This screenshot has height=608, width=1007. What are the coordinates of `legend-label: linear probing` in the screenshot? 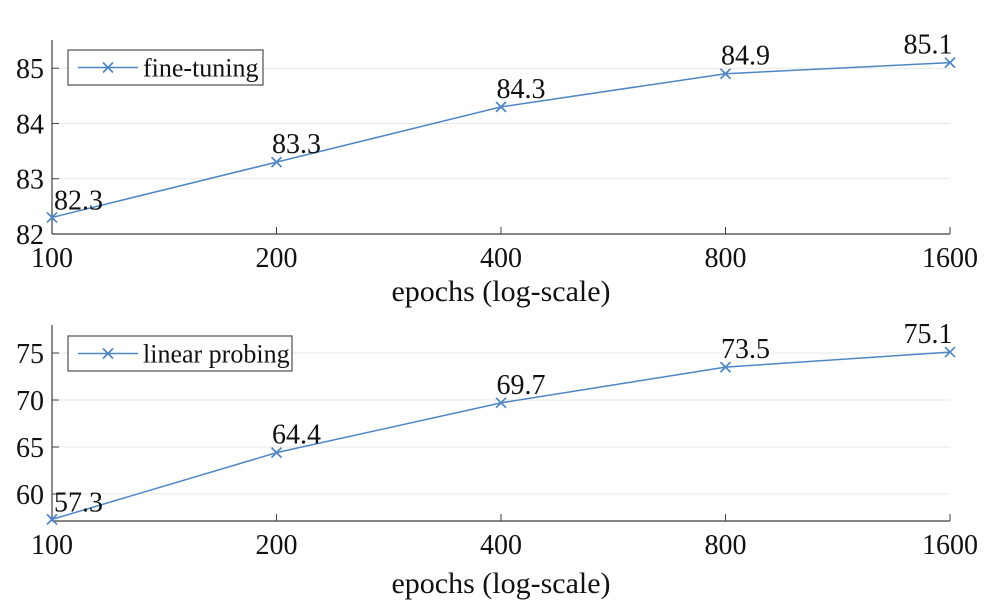 It's located at (216, 354).